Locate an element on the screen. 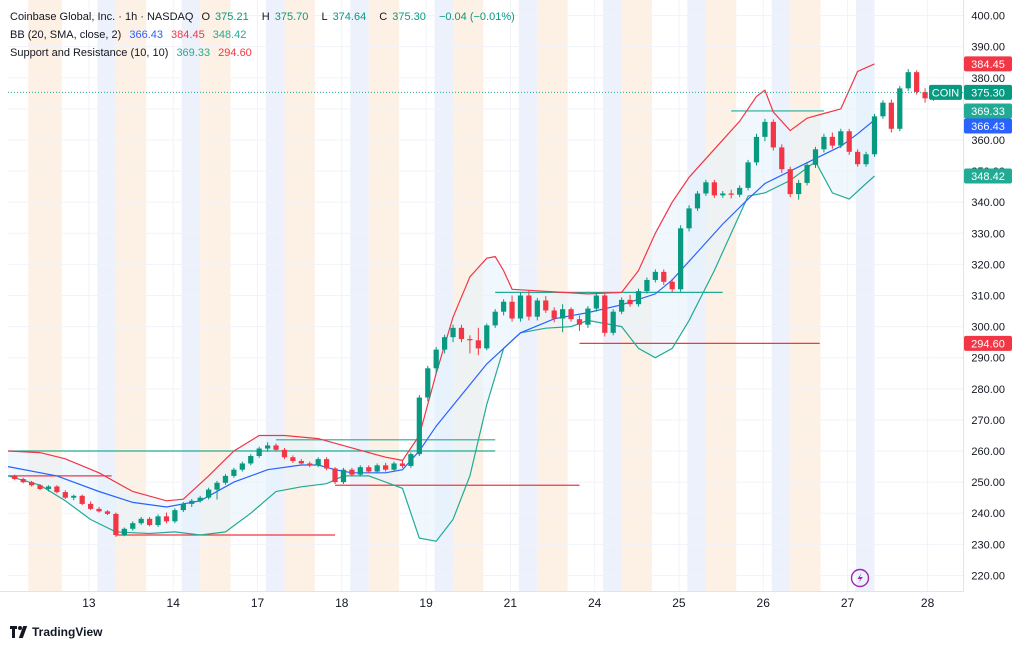 This screenshot has height=654, width=1024. bb-lower-value: 348.42 is located at coordinates (229, 35).